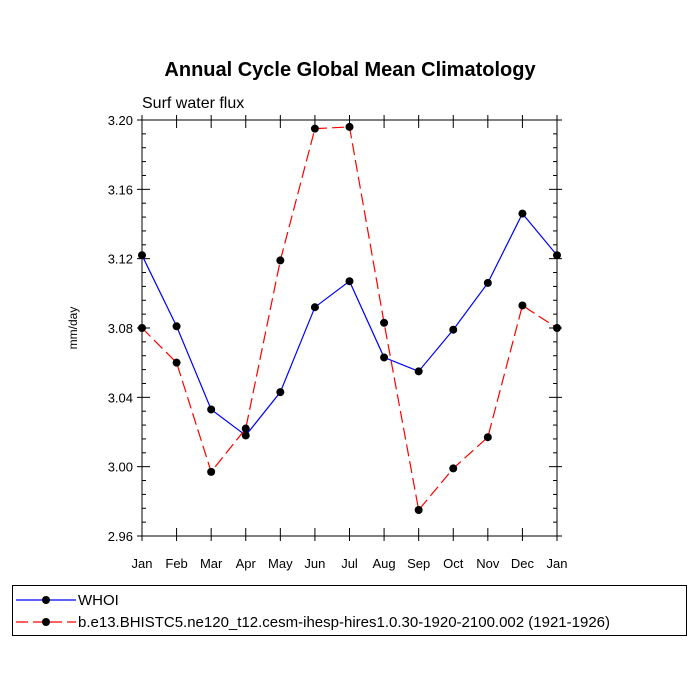 This screenshot has height=700, width=700. I want to click on y-tick-labels: 2.96 3.00 3.04 3.08 3.12 3.16 3.20, so click(120, 328).